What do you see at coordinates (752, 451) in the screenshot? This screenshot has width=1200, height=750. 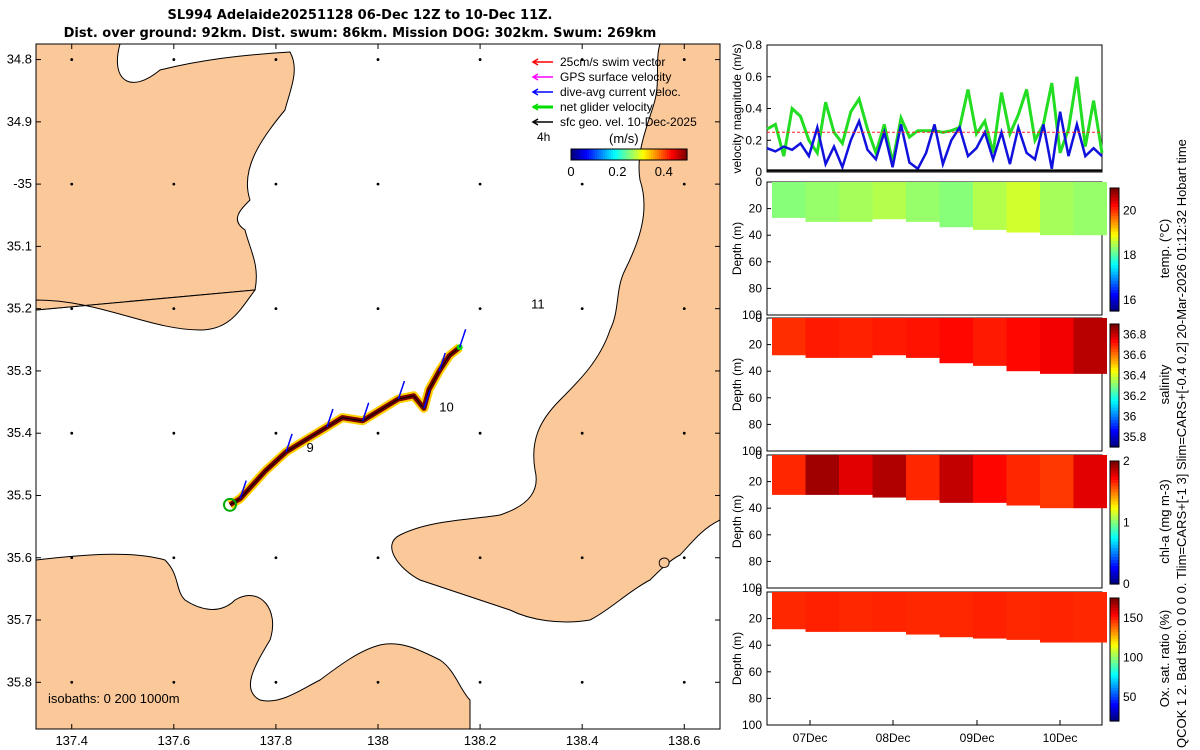 I see `salinity-y-tick-label: 100` at bounding box center [752, 451].